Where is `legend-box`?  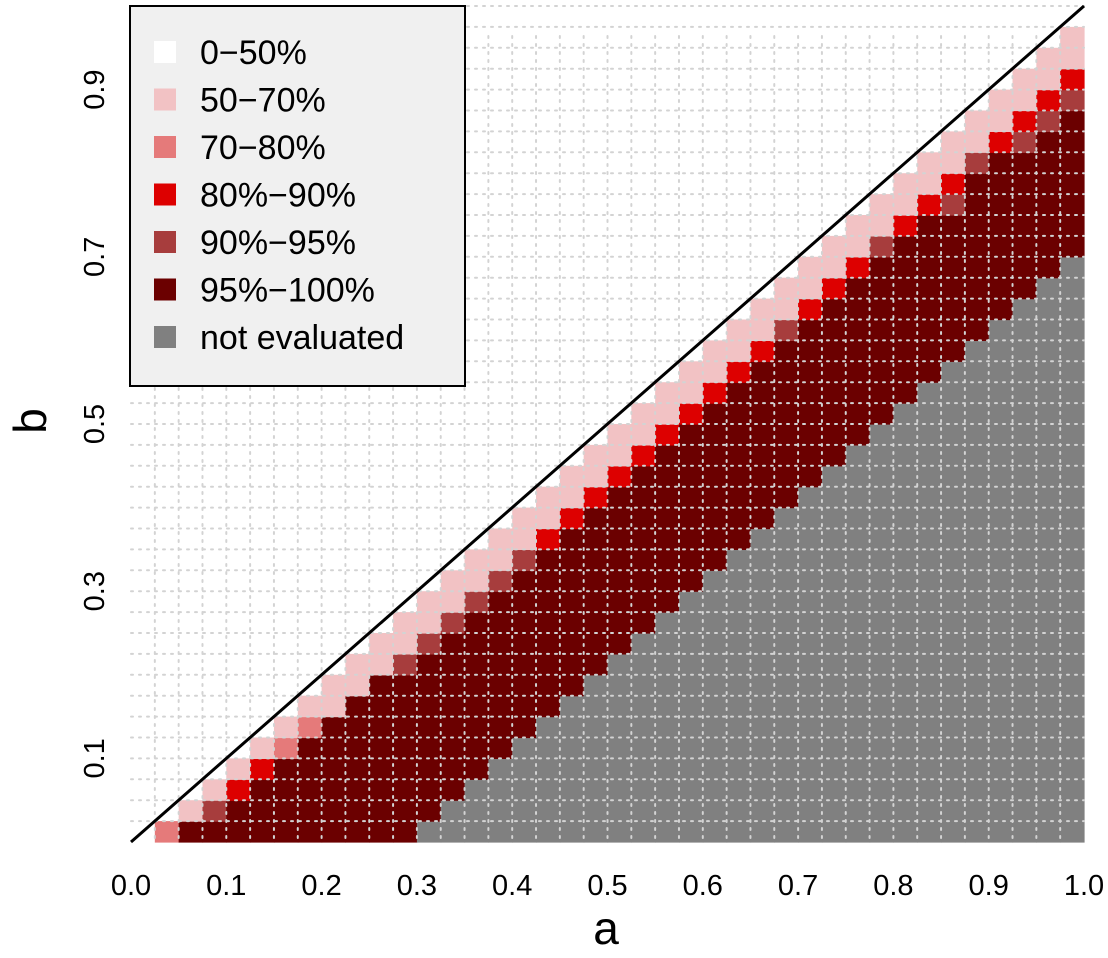
legend-box is located at coordinates (297, 196).